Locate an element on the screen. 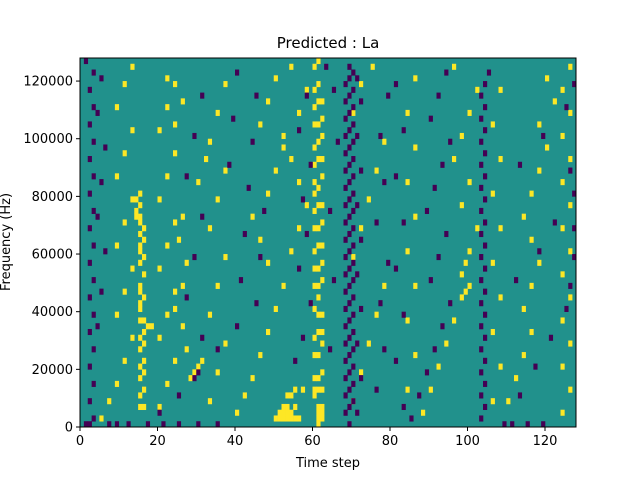  y-tick-label: 40000 is located at coordinates (52, 312).